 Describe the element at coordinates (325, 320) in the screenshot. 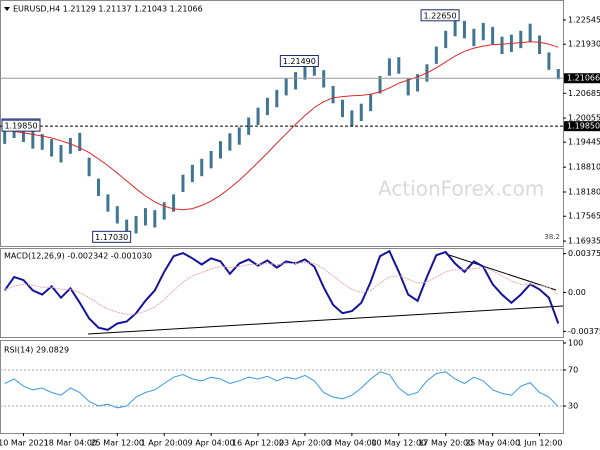

I see `macd-support-trendline` at that location.